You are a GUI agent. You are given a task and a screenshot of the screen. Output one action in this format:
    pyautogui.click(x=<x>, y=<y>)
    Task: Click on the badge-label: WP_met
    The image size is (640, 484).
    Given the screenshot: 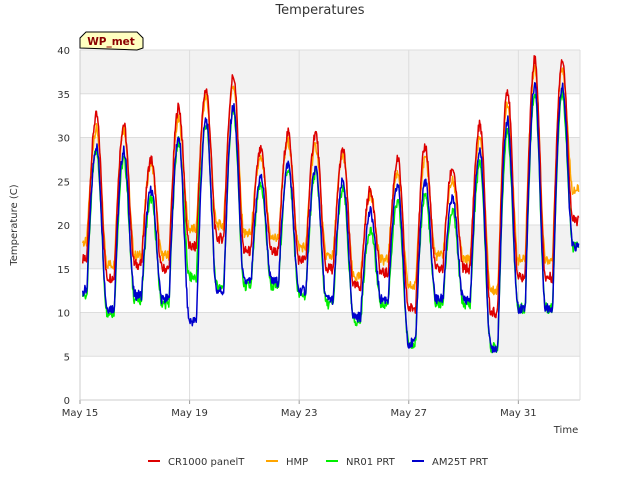 What is the action you would take?
    pyautogui.click(x=111, y=42)
    